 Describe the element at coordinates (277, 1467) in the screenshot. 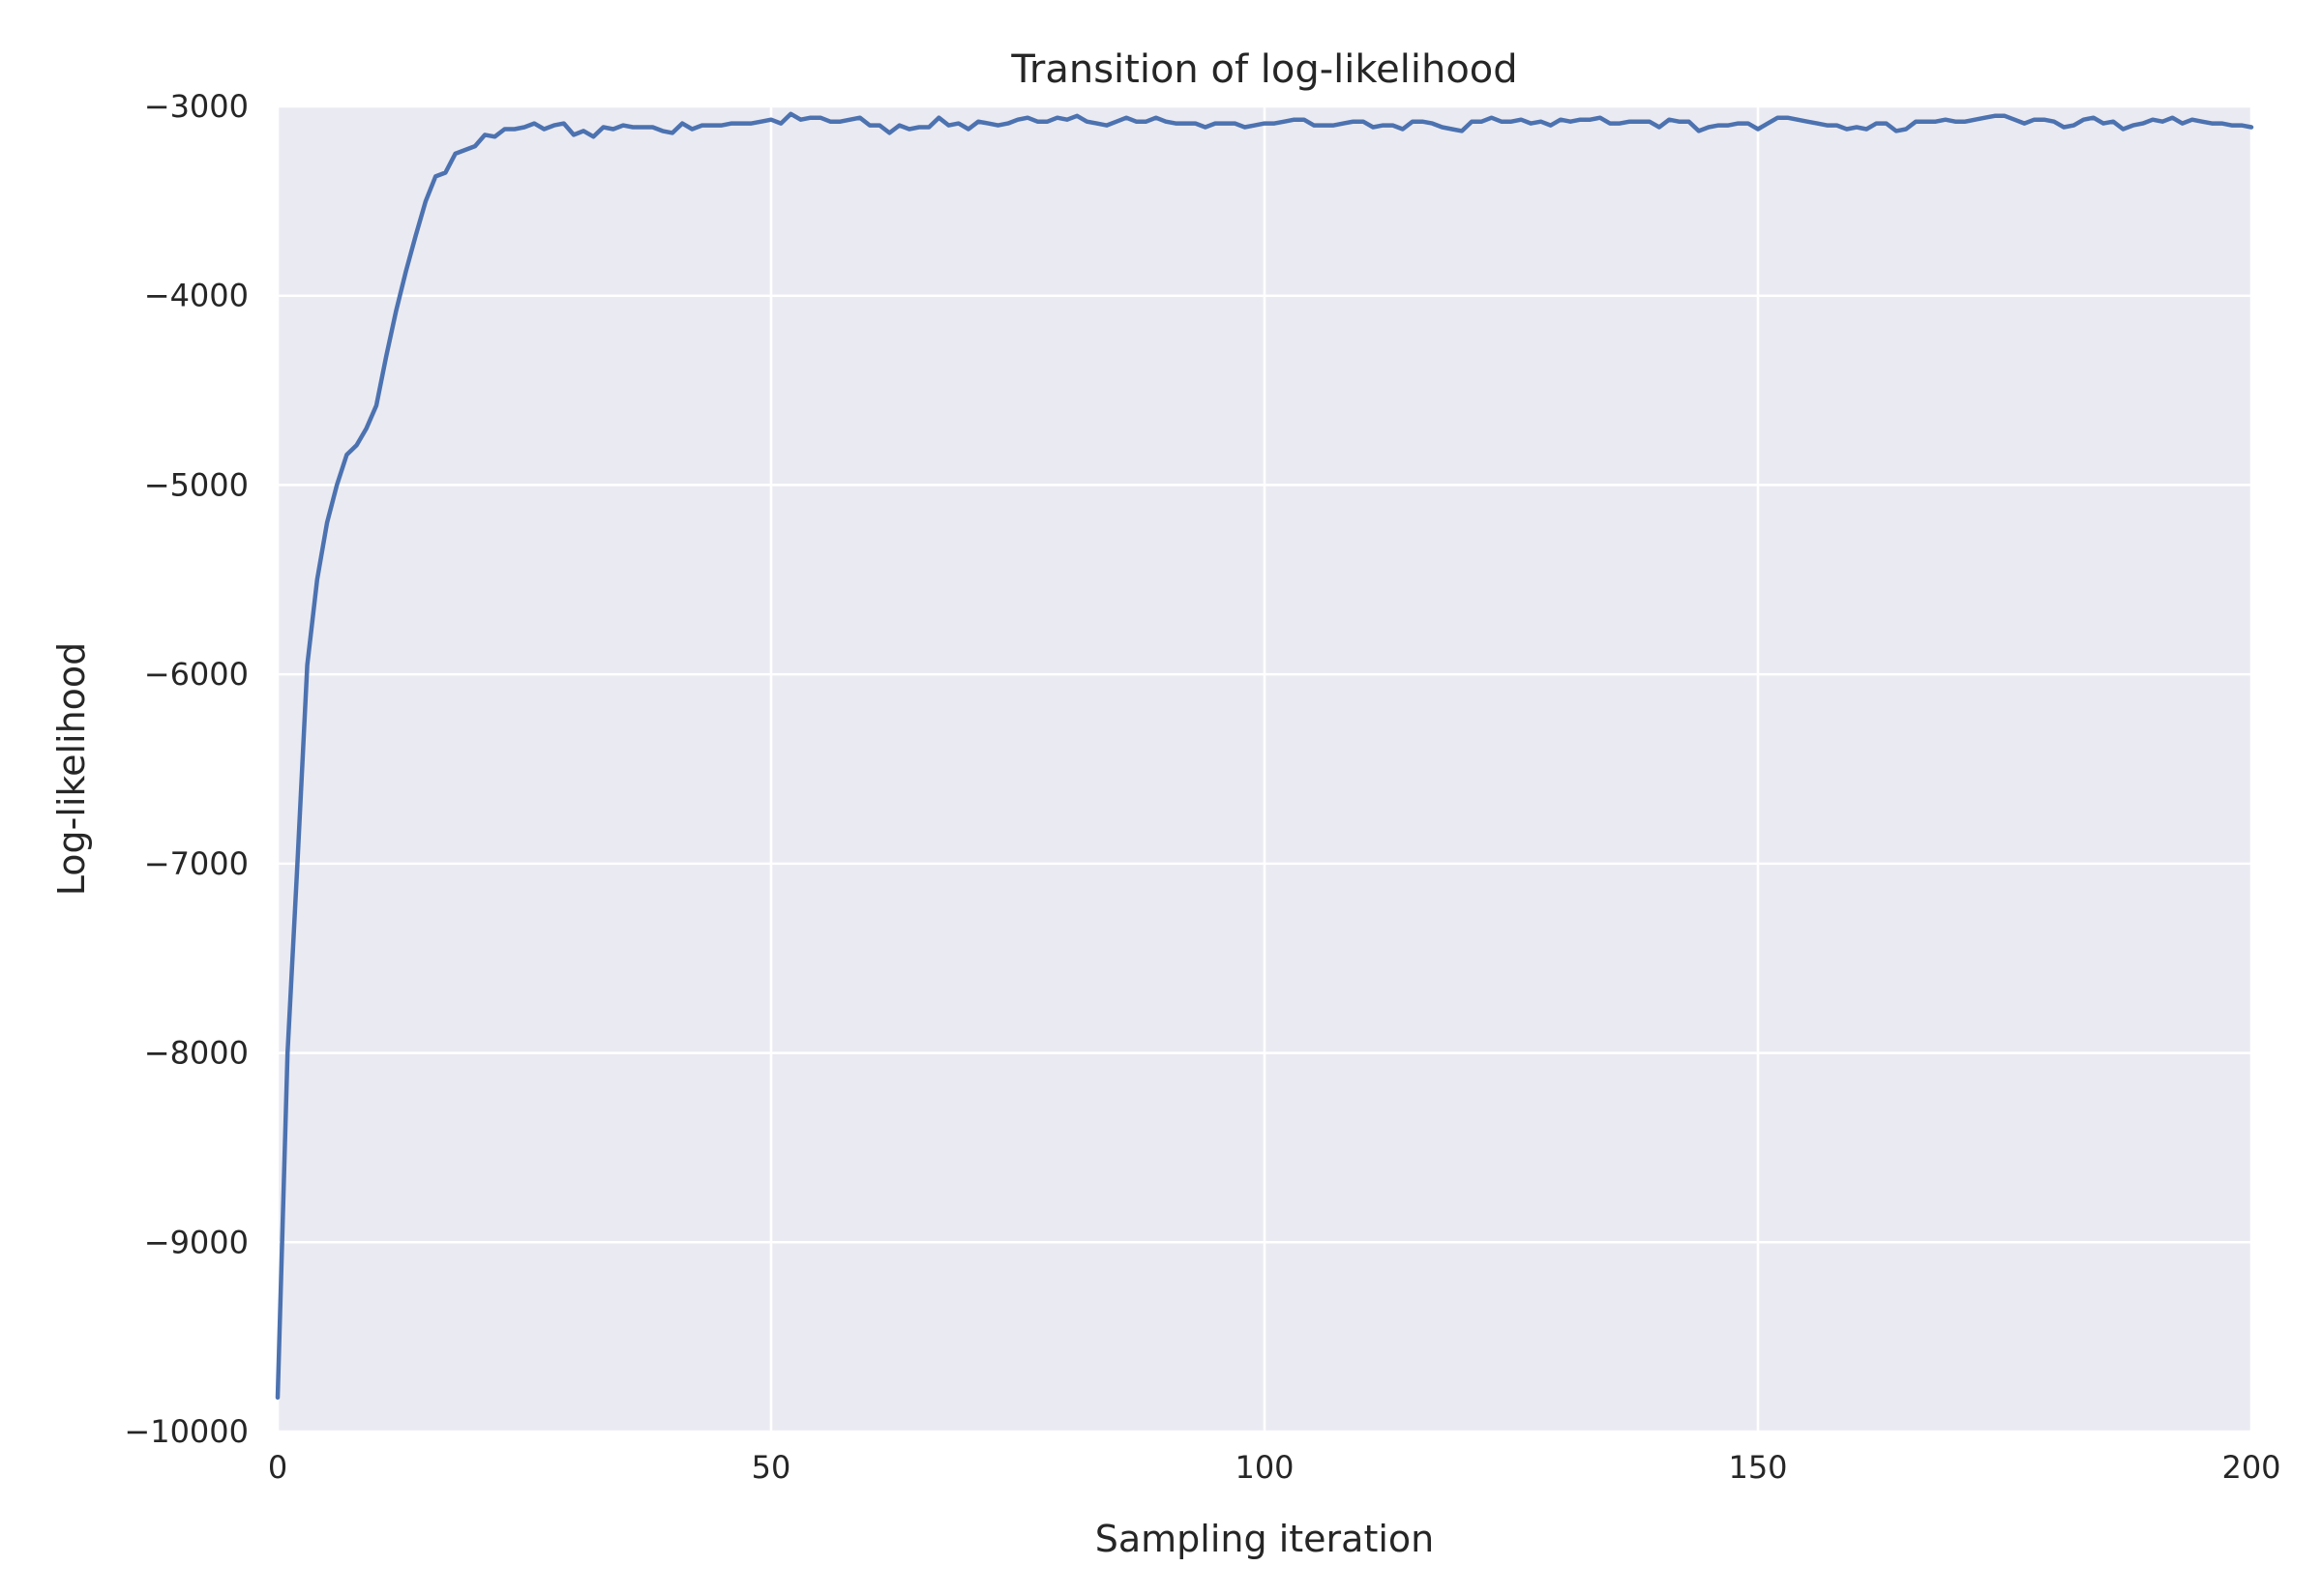

I see `x-tick-label: 0` at that location.